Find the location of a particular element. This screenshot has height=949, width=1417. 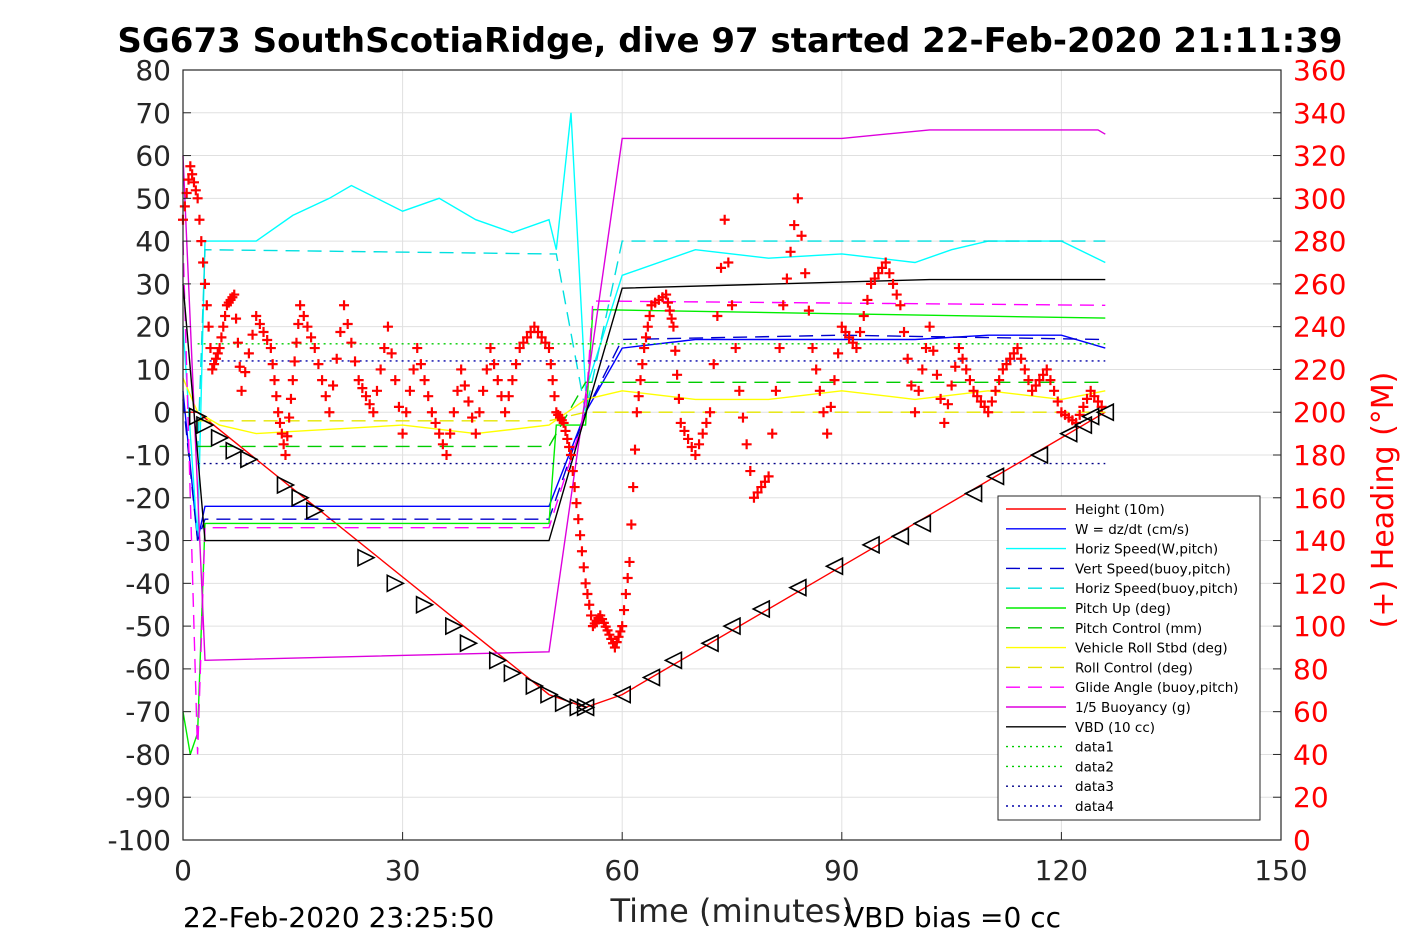

y-tick-label: 30 is located at coordinates (153, 284).